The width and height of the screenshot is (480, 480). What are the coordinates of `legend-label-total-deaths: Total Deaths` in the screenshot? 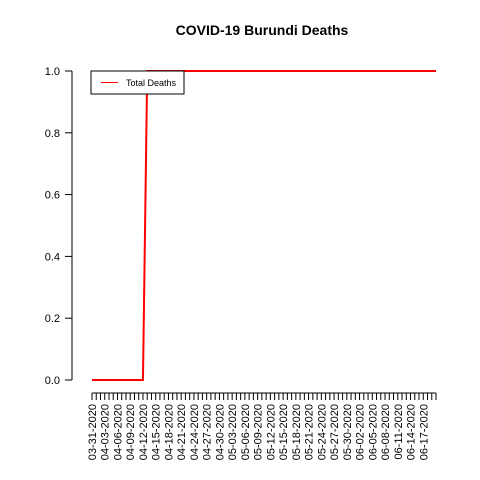 It's located at (151, 83).